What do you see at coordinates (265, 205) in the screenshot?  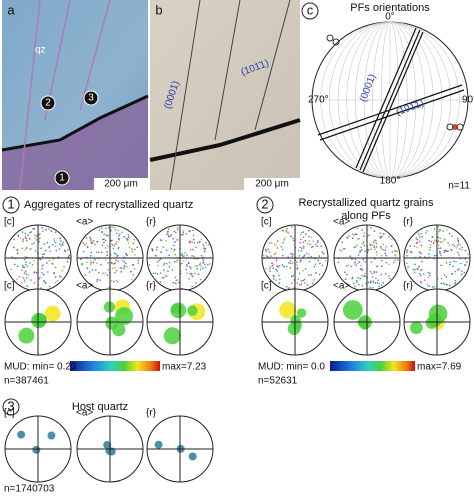 I see `section-badge` at bounding box center [265, 205].